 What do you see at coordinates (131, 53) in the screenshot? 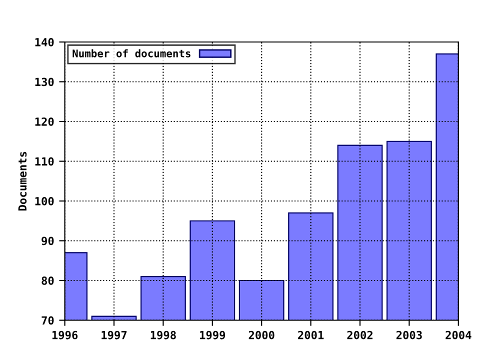
I see `legend-label: Number of documents` at bounding box center [131, 53].